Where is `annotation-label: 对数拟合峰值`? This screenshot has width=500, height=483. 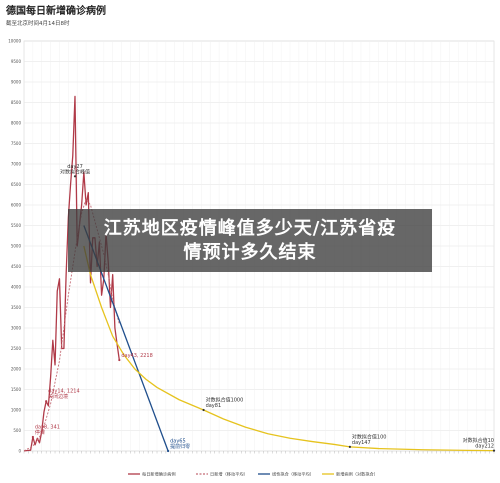 annotation-label: 对数拟合峰值 is located at coordinates (75, 171).